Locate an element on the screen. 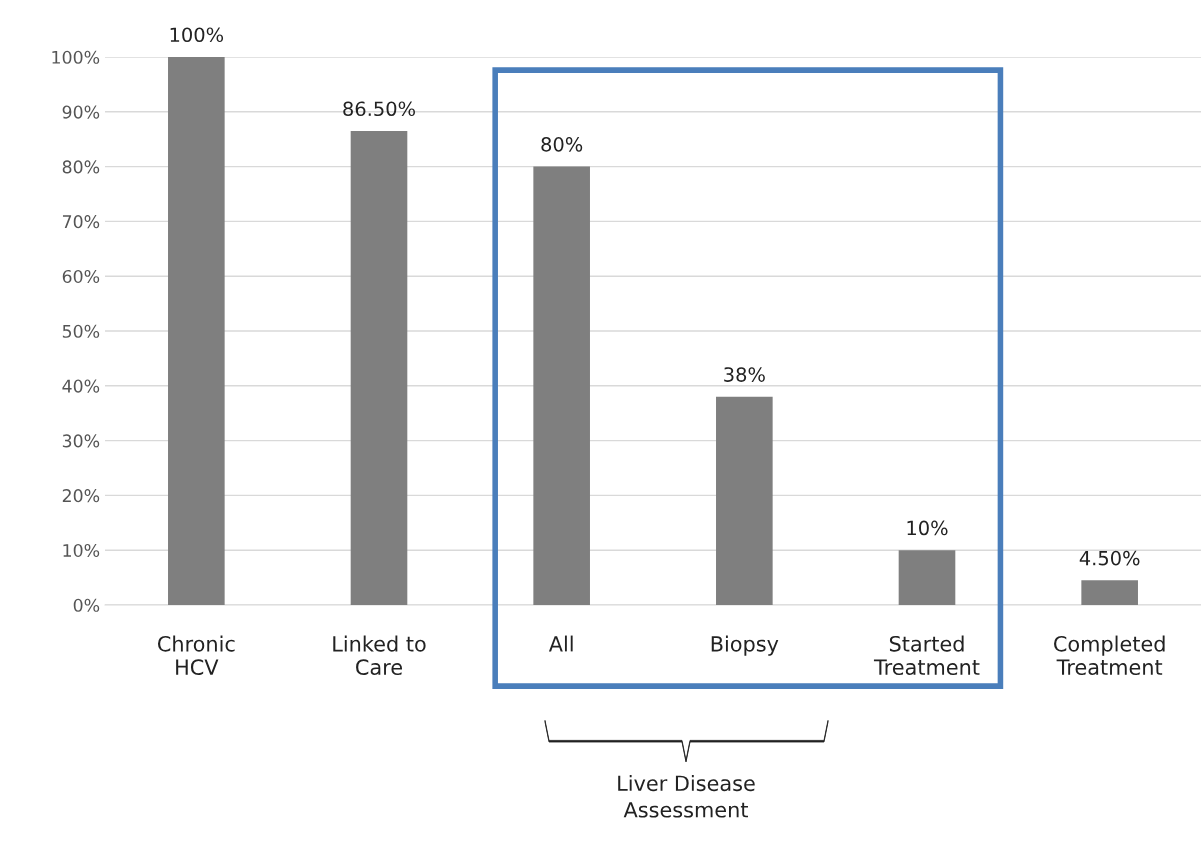  data-label: 38% is located at coordinates (744, 374).